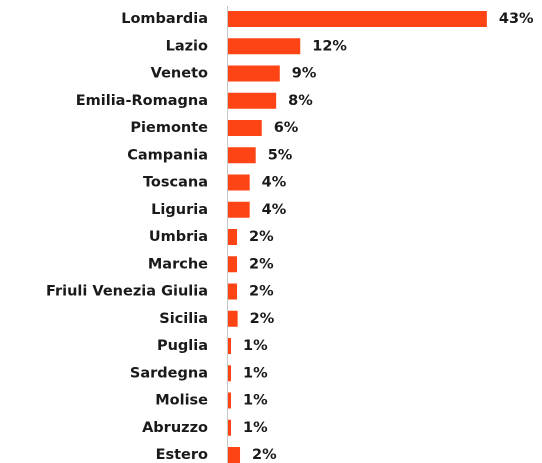 The height and width of the screenshot is (463, 542). I want to click on category-label: Molise, so click(181, 401).